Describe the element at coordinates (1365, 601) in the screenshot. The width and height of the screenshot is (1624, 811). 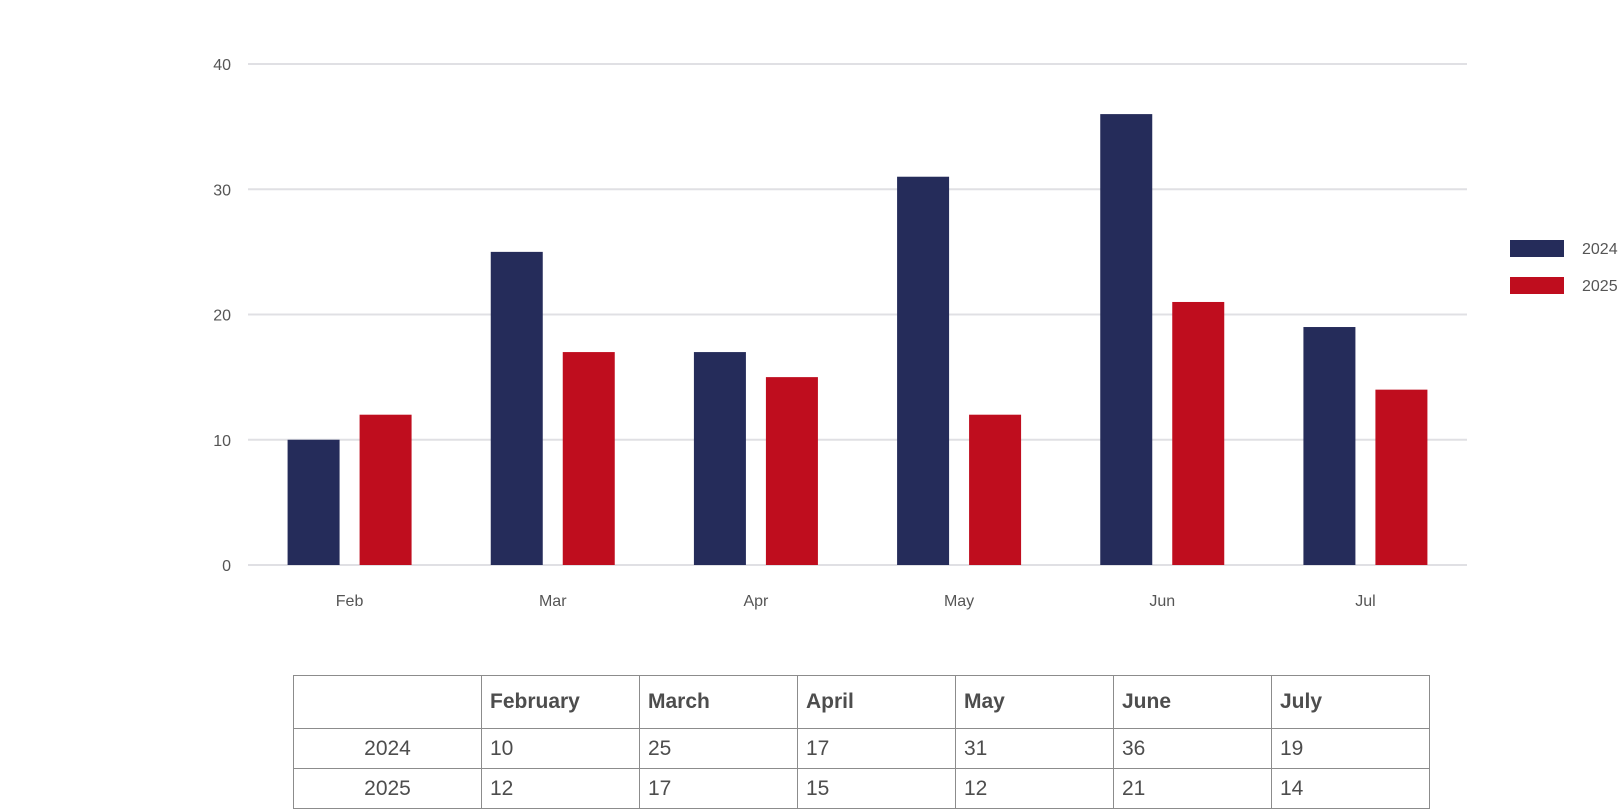
I see `x-tick-label: Jul` at that location.